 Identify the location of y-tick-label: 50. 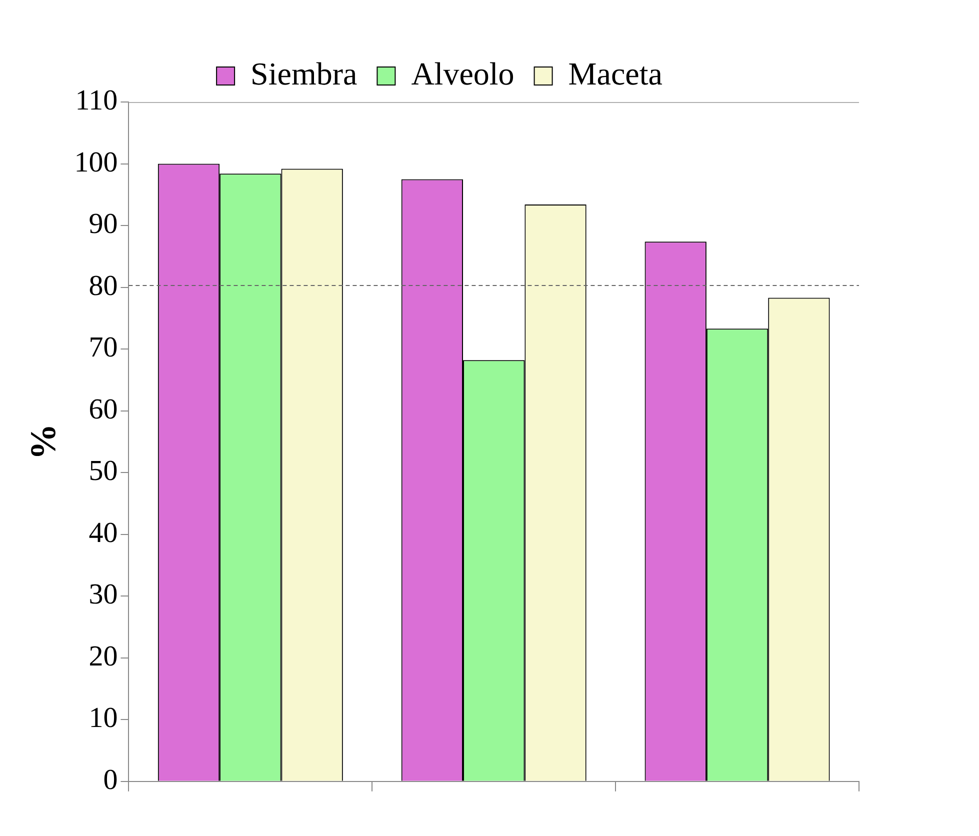
(103, 471).